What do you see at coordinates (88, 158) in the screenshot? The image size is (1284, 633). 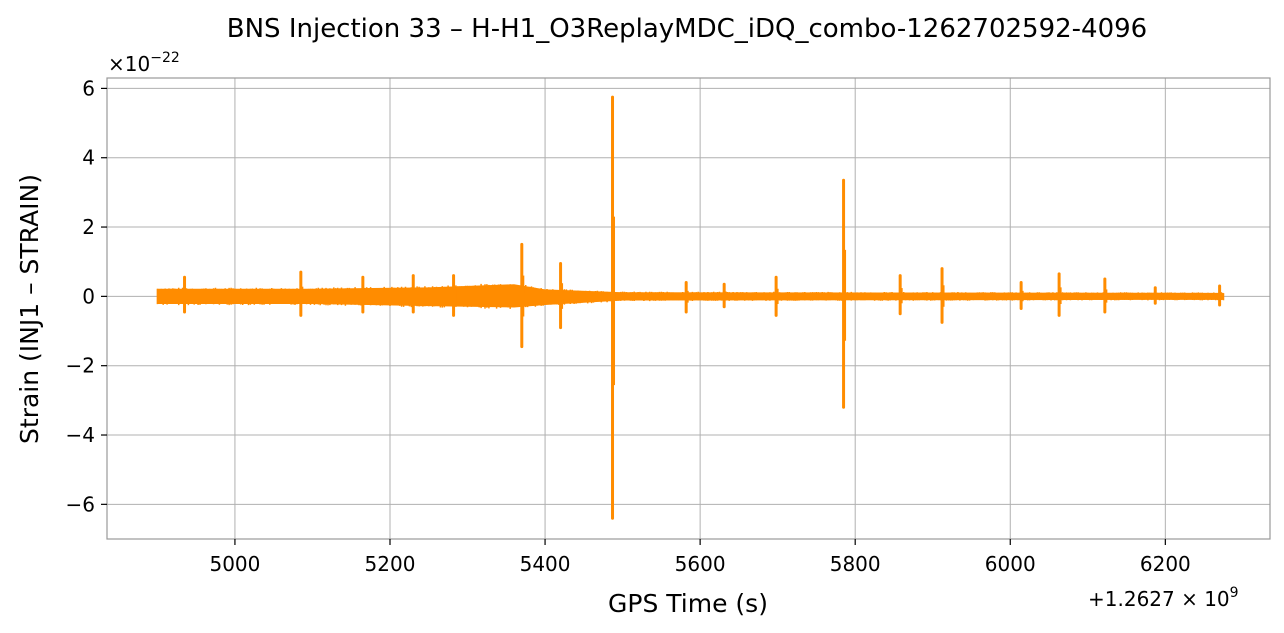 I see `y-tick-label: 4` at bounding box center [88, 158].